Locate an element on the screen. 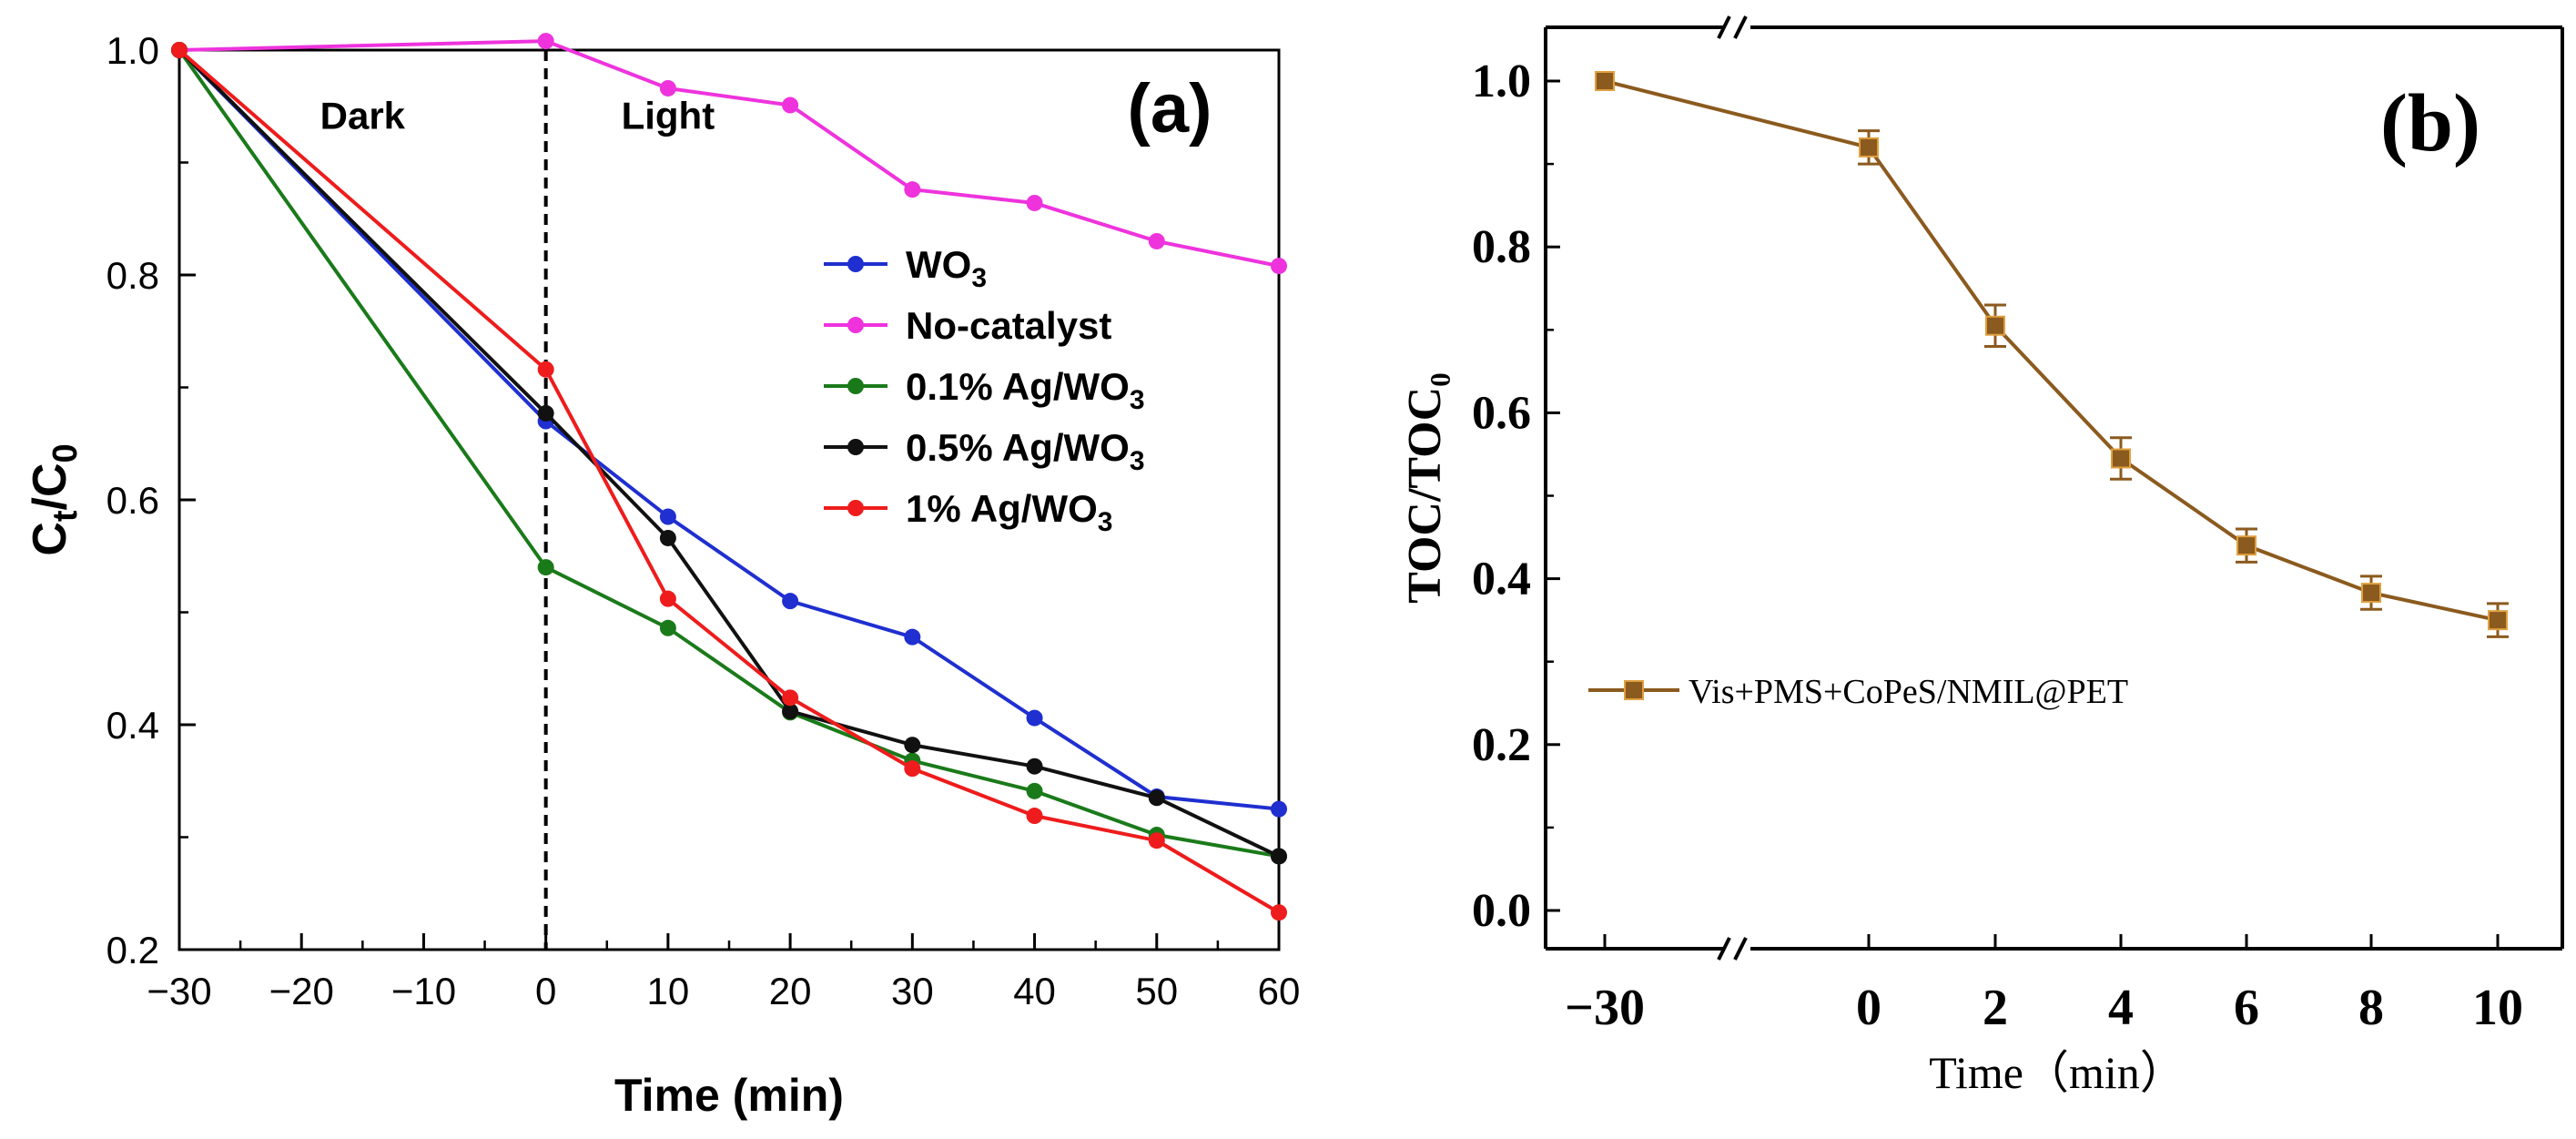  legend-label: Vis+PMS+CoPeS/NMIL@PET is located at coordinates (1908, 692).